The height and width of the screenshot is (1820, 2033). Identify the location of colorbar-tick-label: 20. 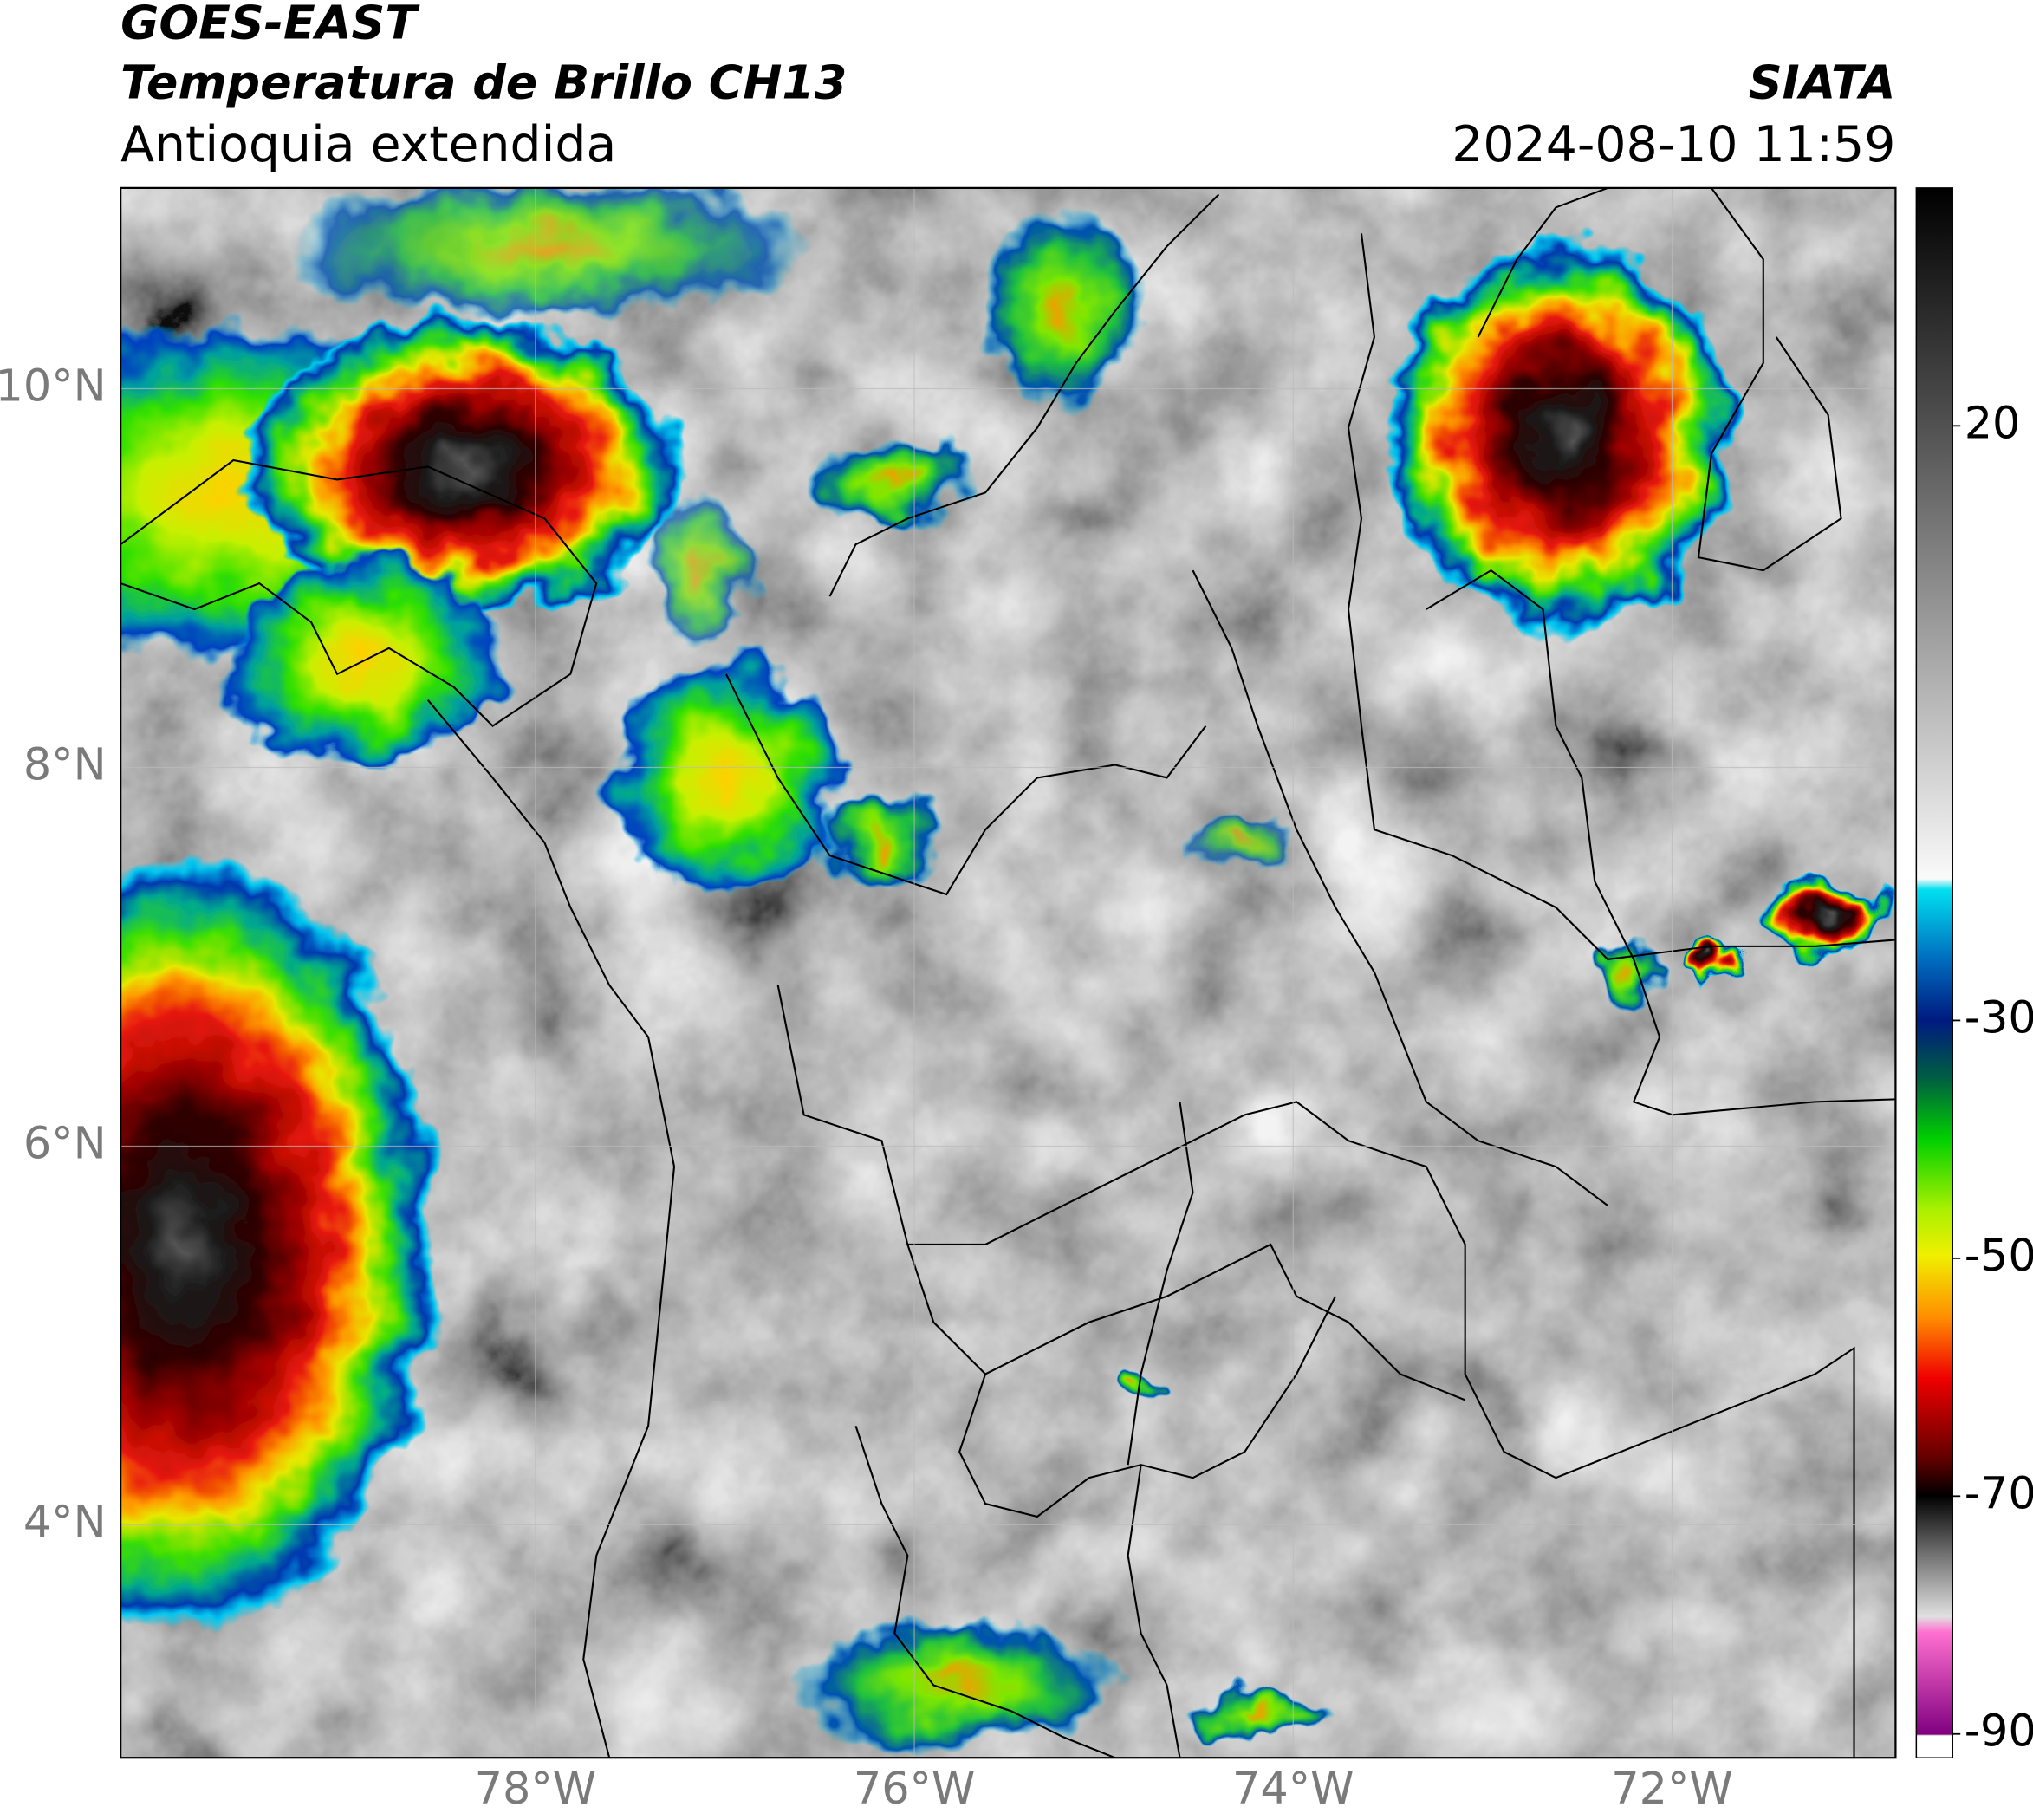
(1993, 422).